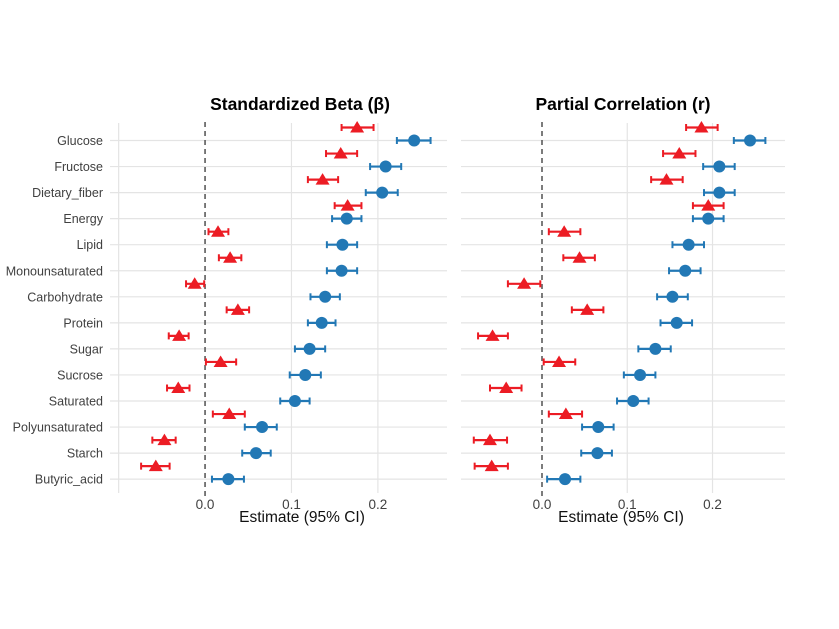 The image size is (839, 629). What do you see at coordinates (76, 402) in the screenshot?
I see `category-label: Saturated` at bounding box center [76, 402].